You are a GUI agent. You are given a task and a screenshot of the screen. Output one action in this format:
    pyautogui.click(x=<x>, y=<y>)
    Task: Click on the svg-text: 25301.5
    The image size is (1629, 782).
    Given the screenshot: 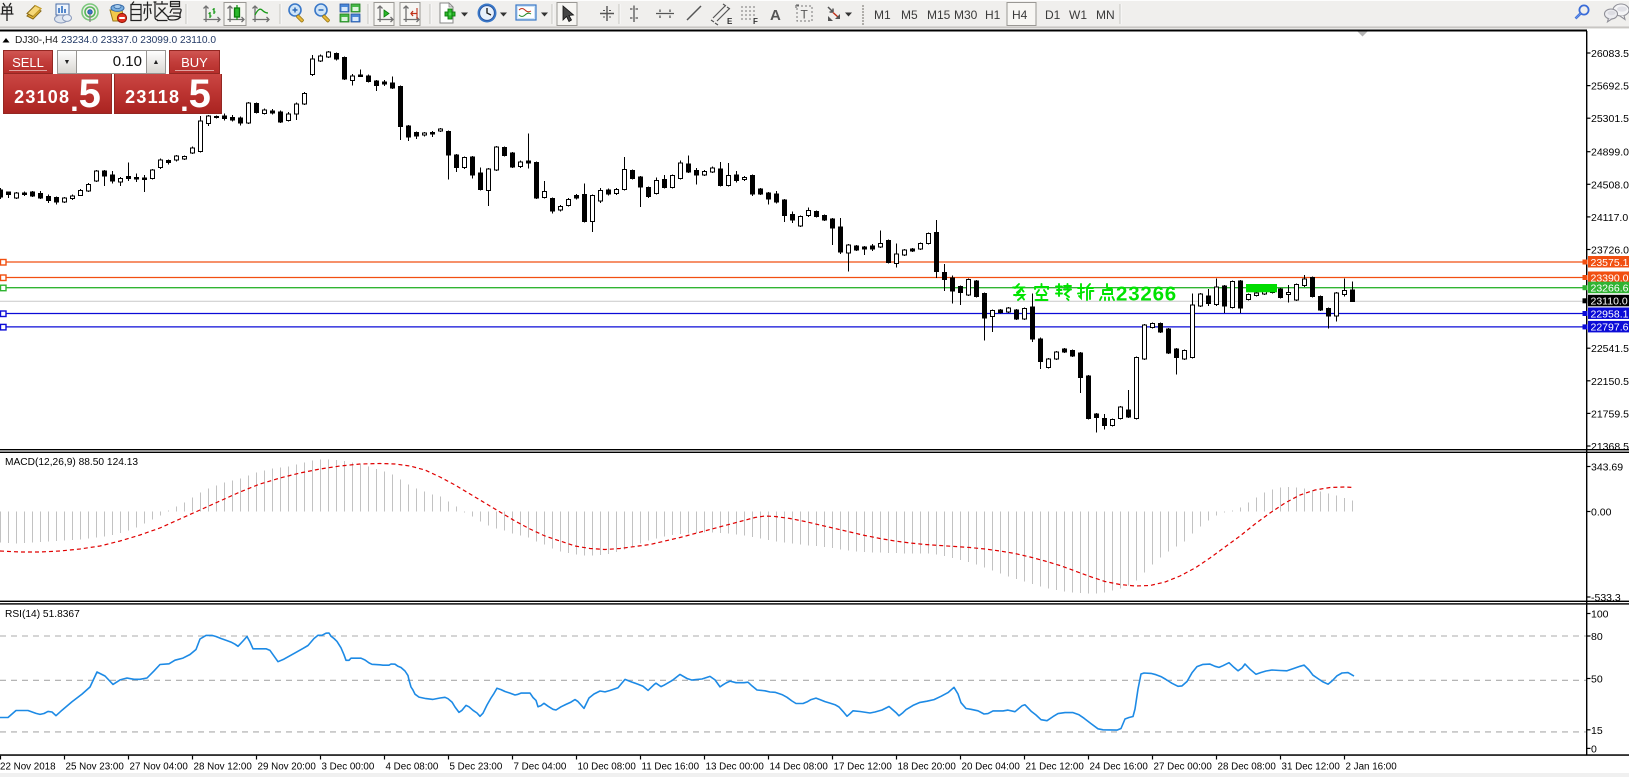 What is the action you would take?
    pyautogui.click(x=1610, y=119)
    